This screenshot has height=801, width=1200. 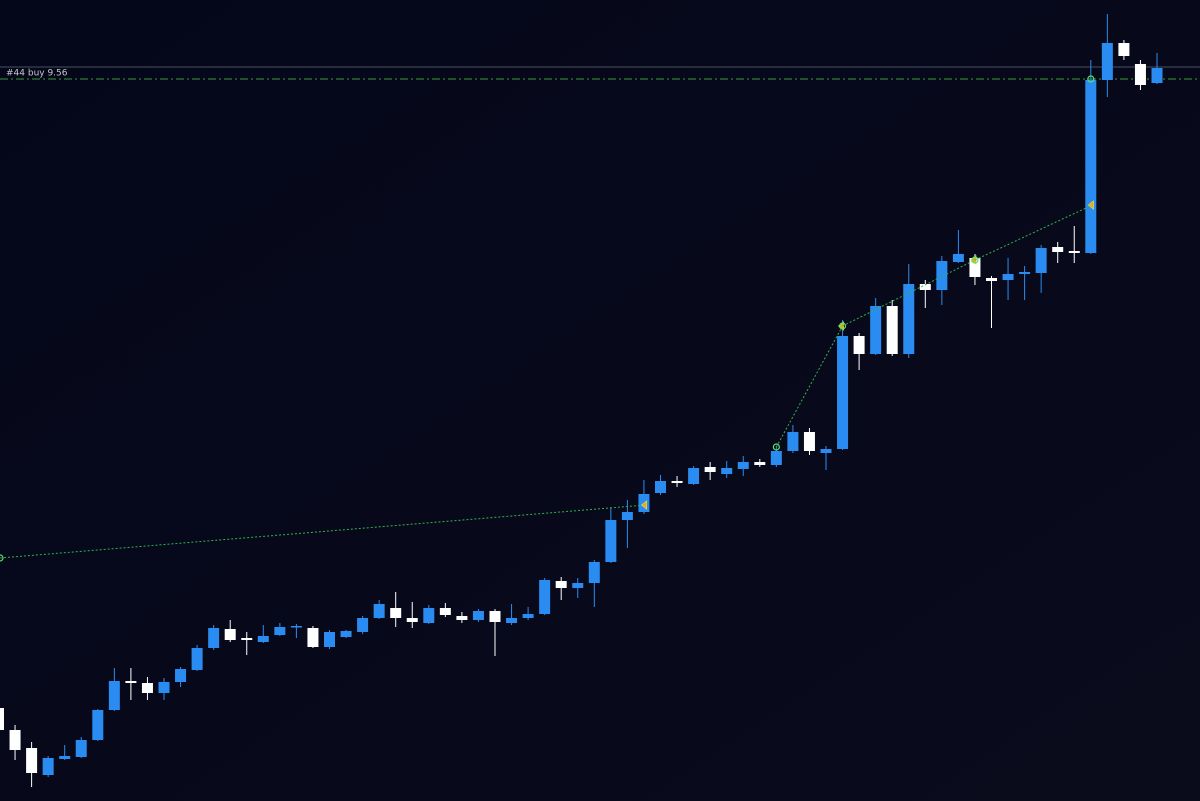 What do you see at coordinates (37, 74) in the screenshot?
I see `order-label: #44 buy 9.56` at bounding box center [37, 74].